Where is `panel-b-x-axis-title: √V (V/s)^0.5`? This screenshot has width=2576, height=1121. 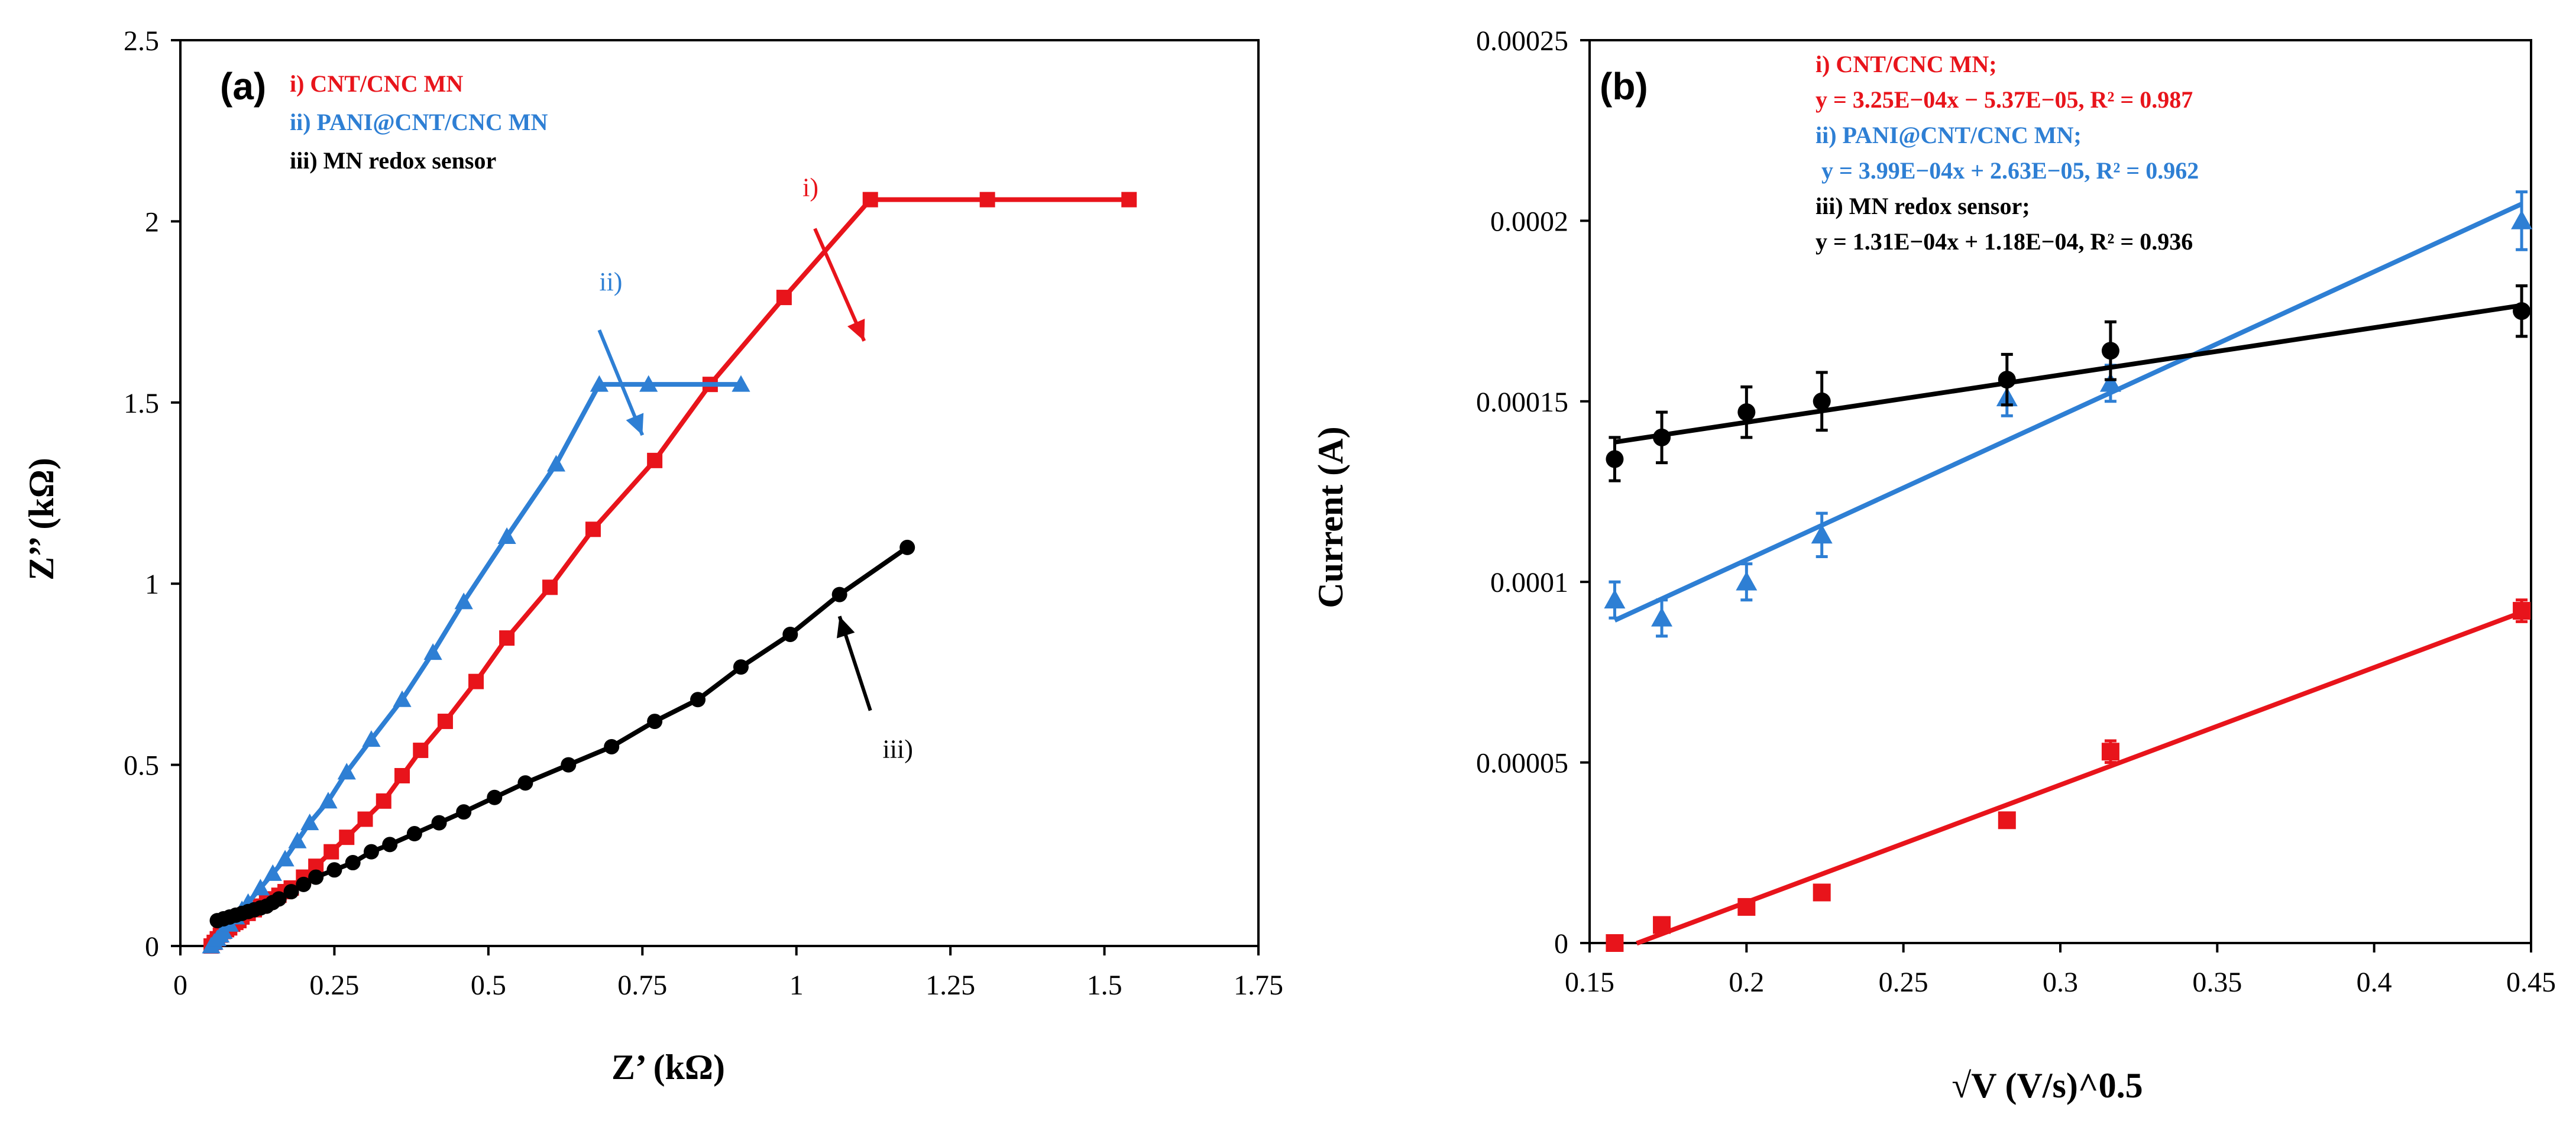 panel-b-x-axis-title: √V (V/s)^0.5 is located at coordinates (2048, 1085).